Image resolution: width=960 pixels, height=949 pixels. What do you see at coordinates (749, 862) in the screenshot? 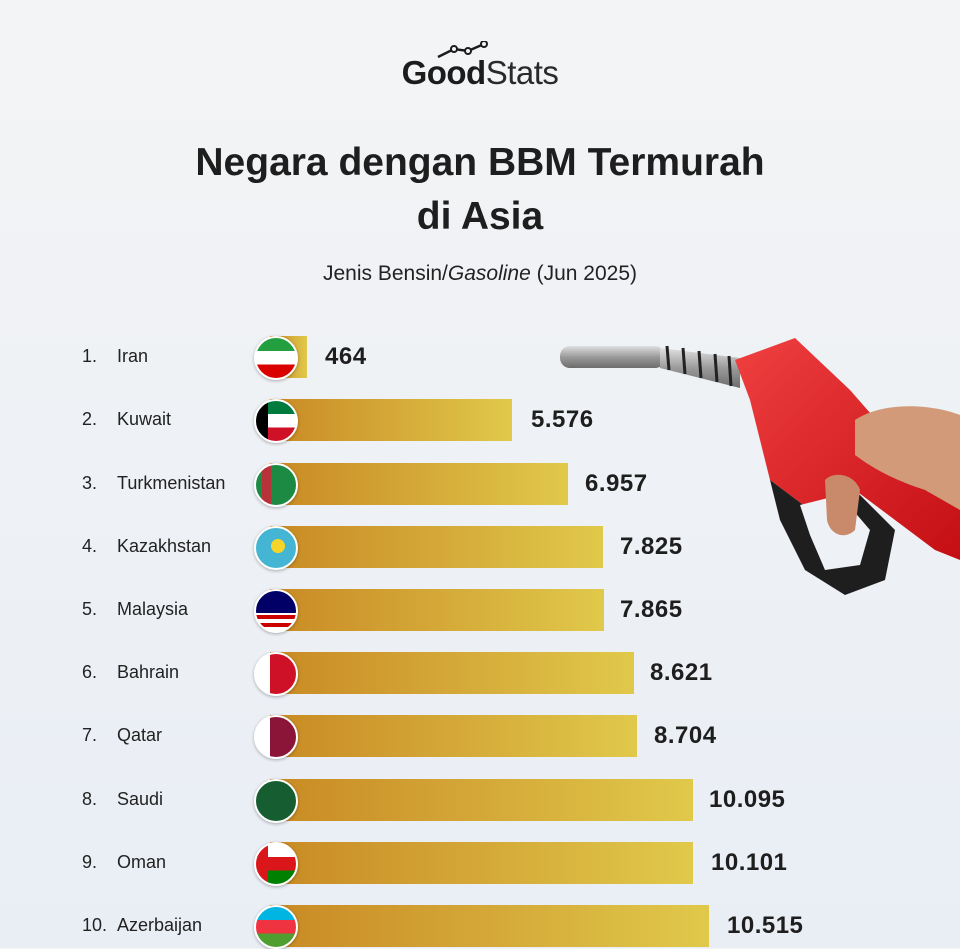
I see `value-label: 10.101` at bounding box center [749, 862].